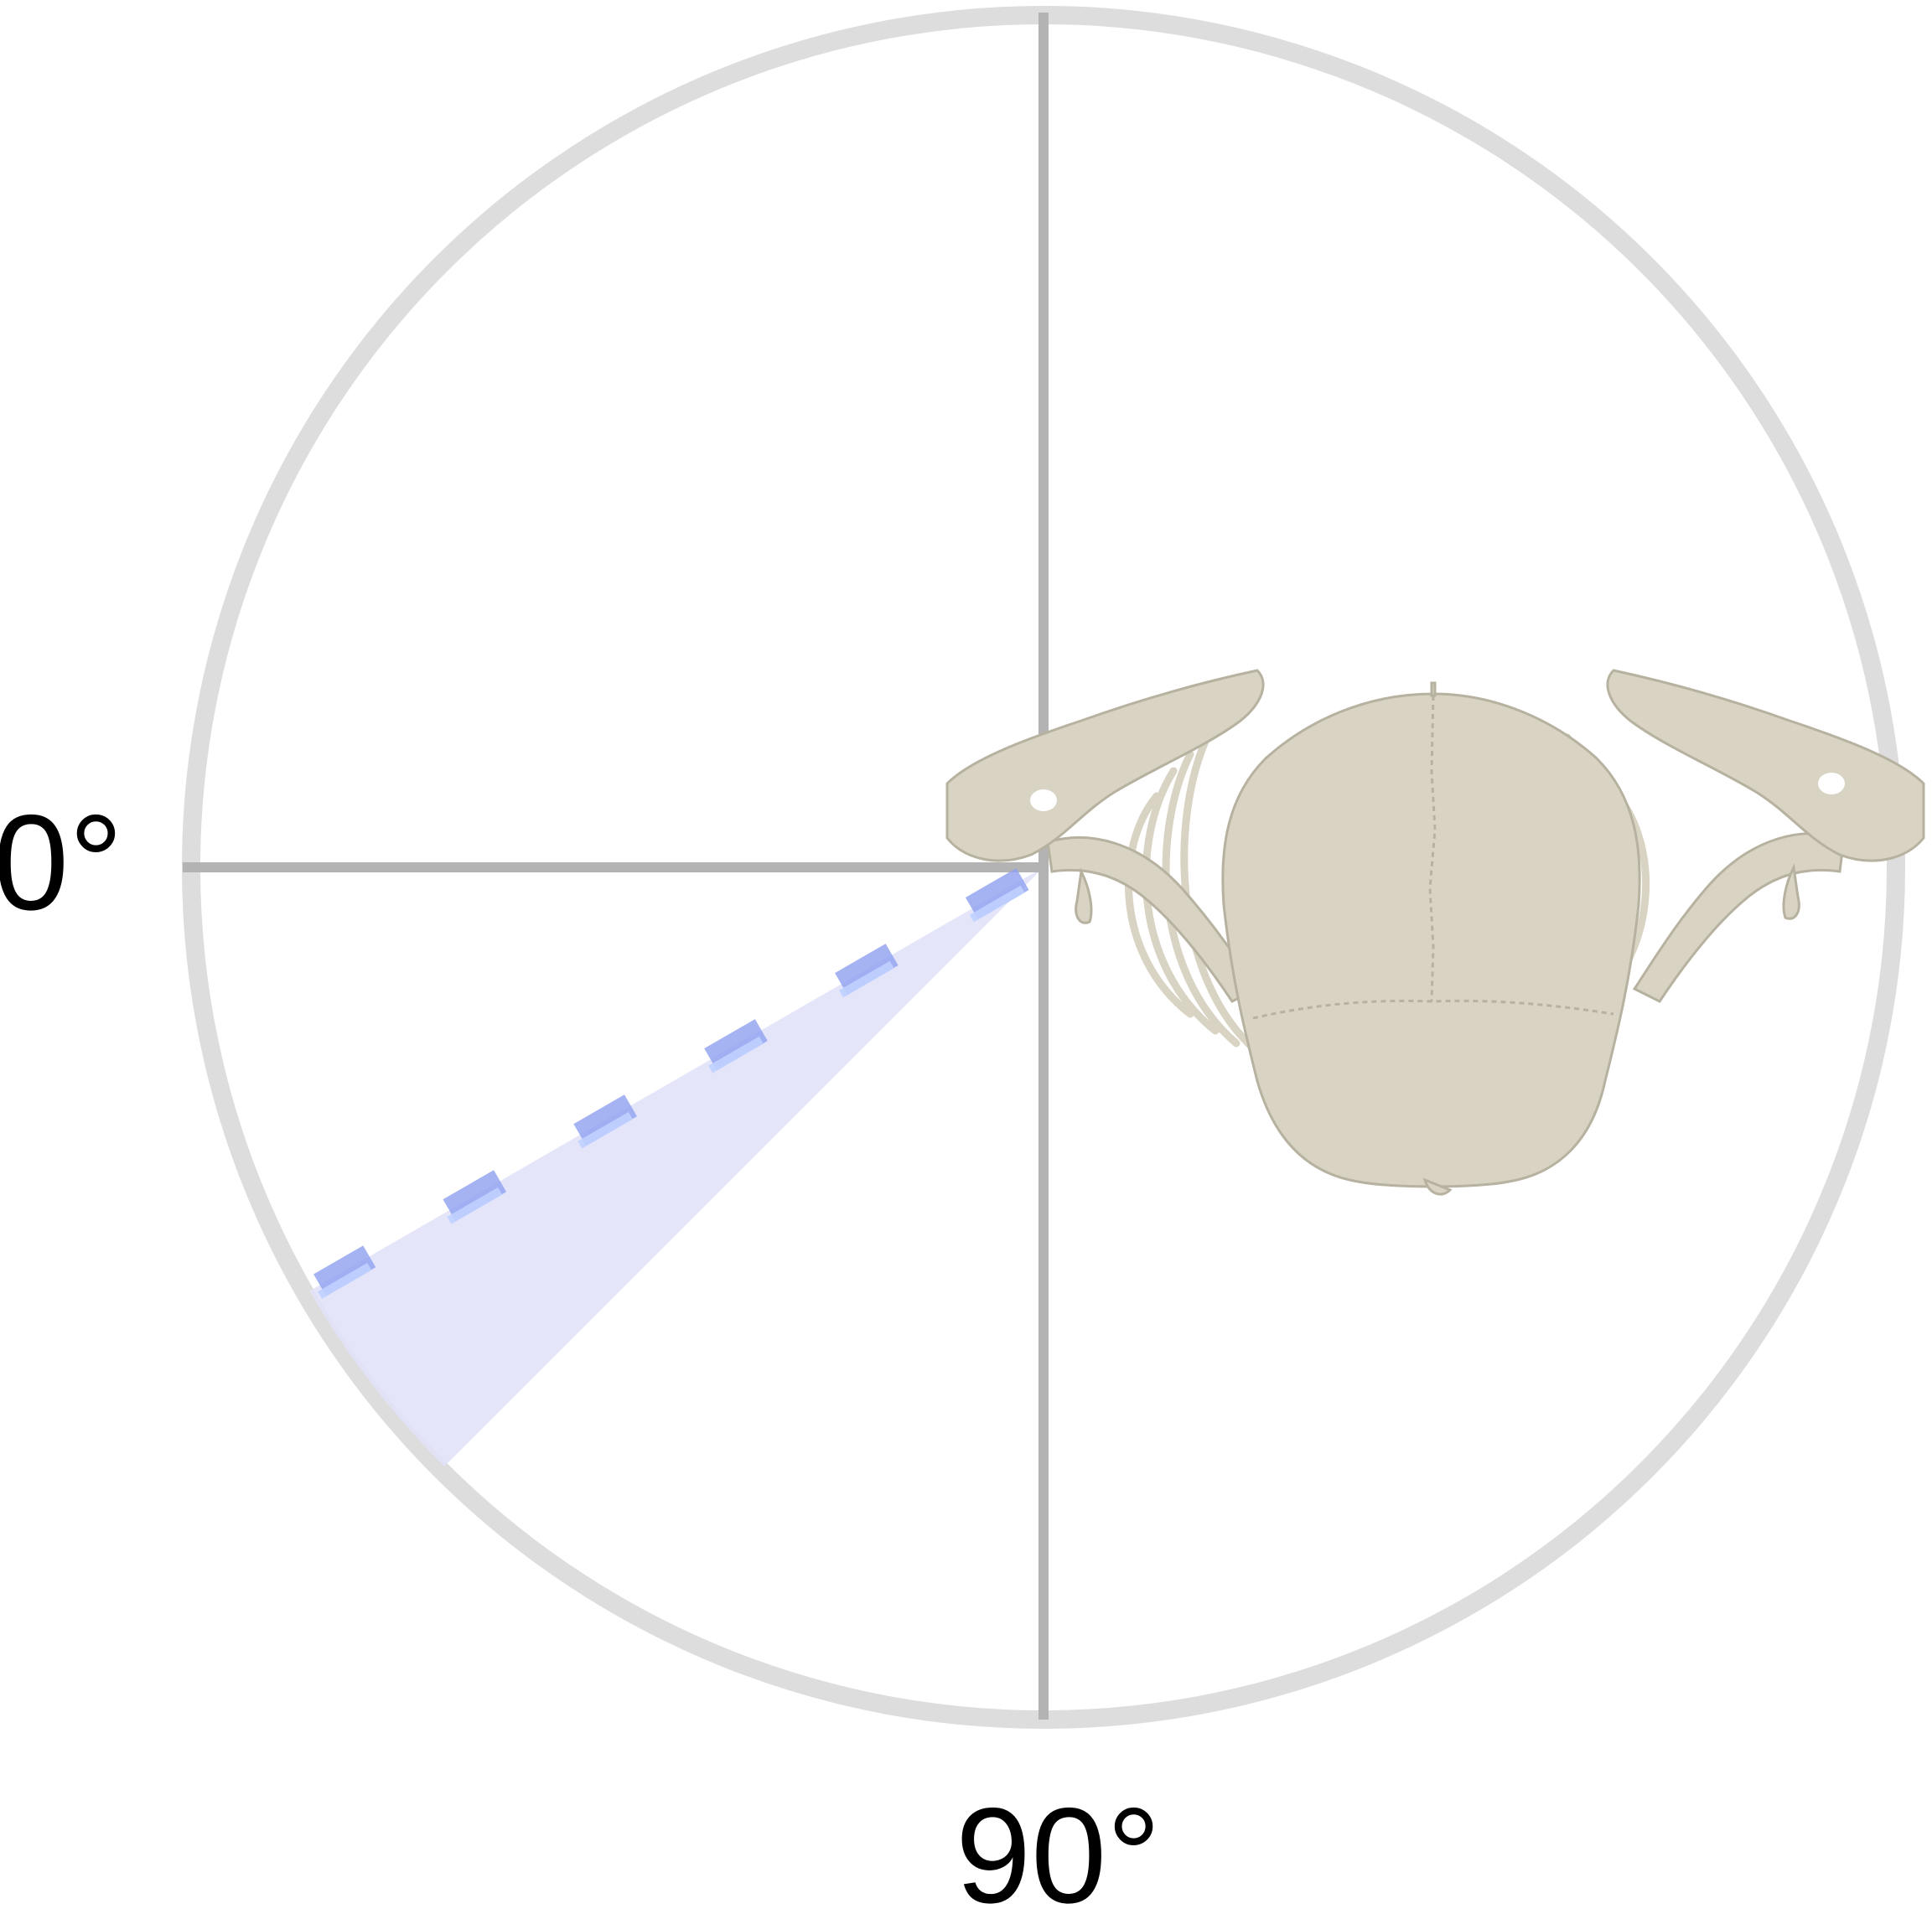 This screenshot has height=1914, width=1932. I want to click on angle-label-zero-degrees: 0°, so click(62, 863).